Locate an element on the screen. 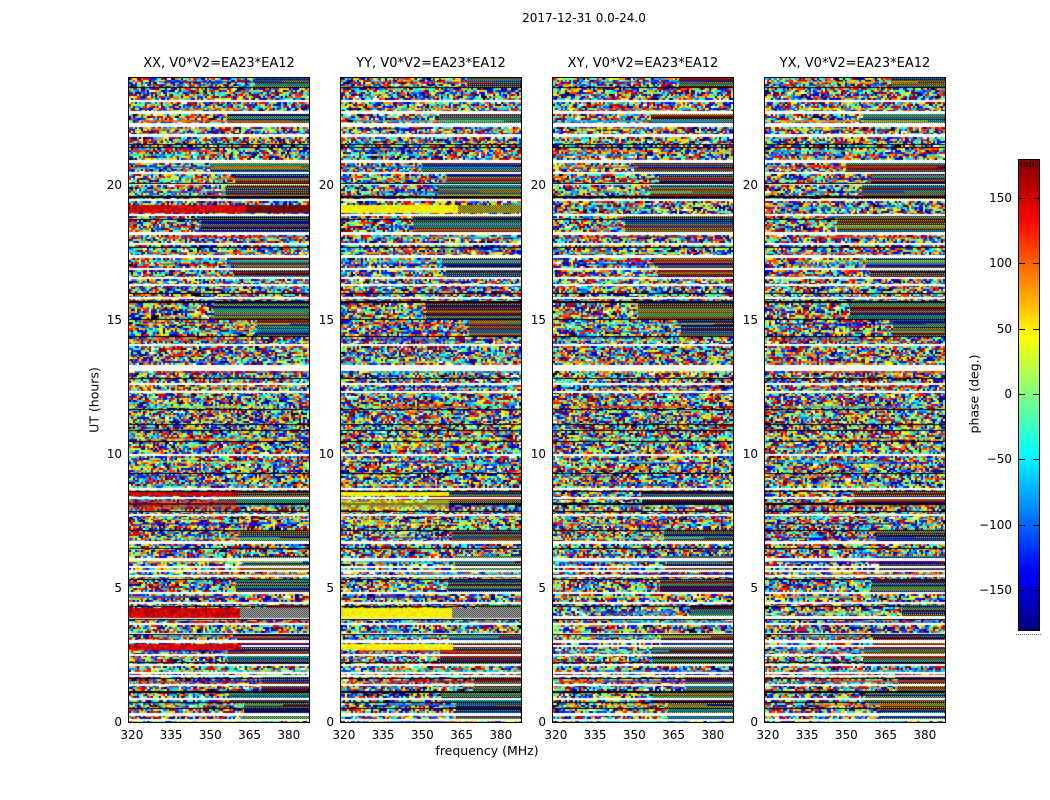 The image size is (1050, 800). heatmap-canvas-xx is located at coordinates (219, 400).